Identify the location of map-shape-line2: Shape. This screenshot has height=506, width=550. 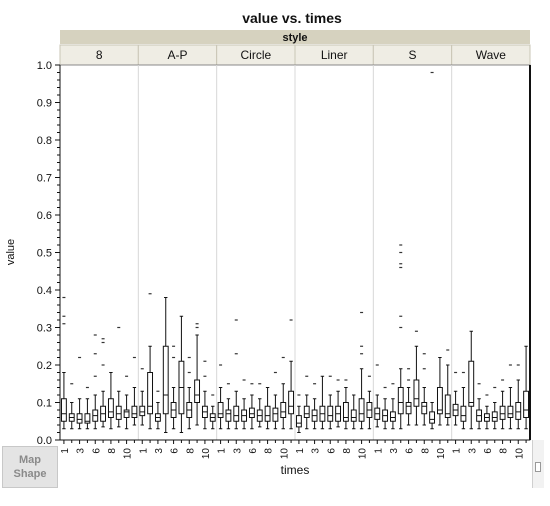
(30, 474).